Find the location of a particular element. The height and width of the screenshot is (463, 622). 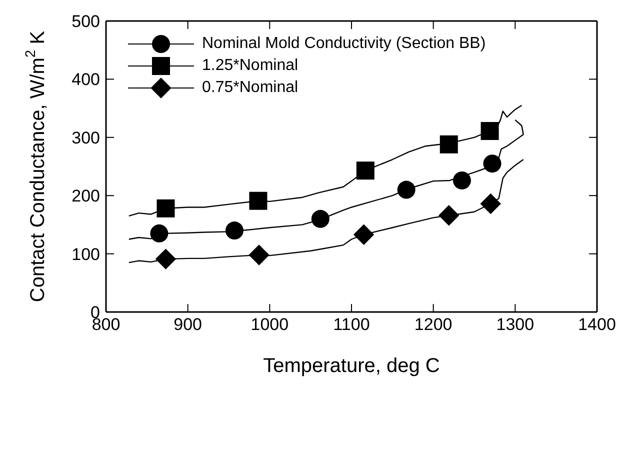

x-tick-label: 1000 is located at coordinates (269, 324).